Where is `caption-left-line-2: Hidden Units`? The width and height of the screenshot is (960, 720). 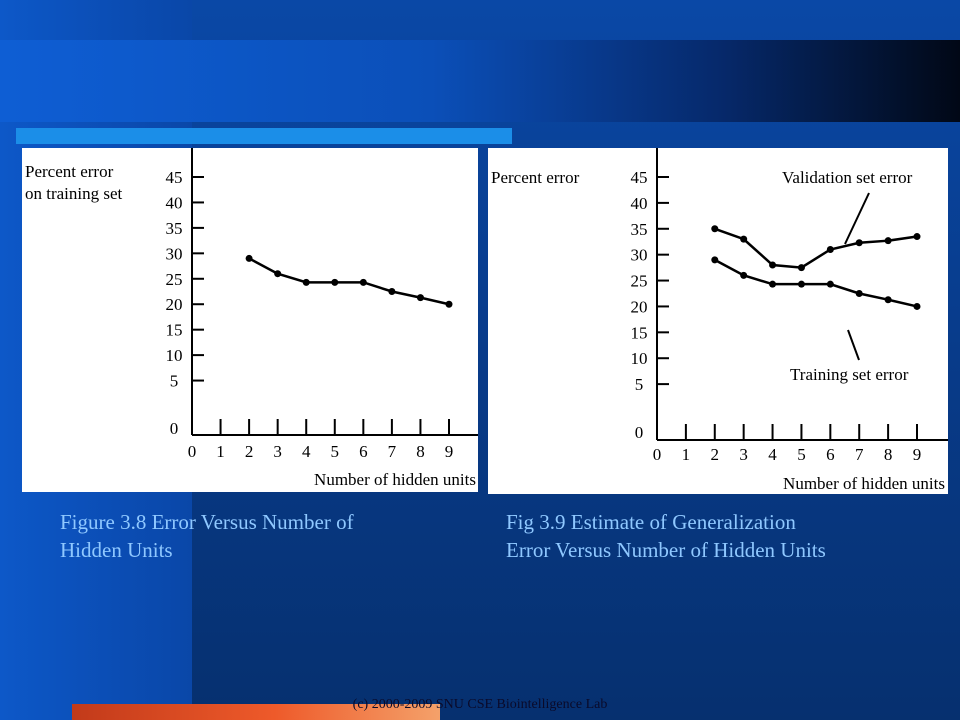
caption-left-line-2: Hidden Units is located at coordinates (116, 550).